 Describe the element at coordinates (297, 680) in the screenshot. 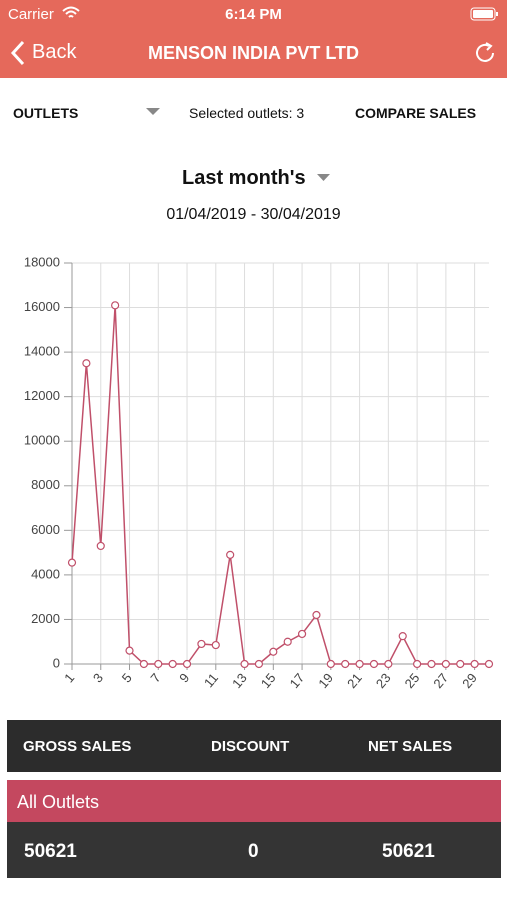

I see `x-tick-label: 17` at that location.